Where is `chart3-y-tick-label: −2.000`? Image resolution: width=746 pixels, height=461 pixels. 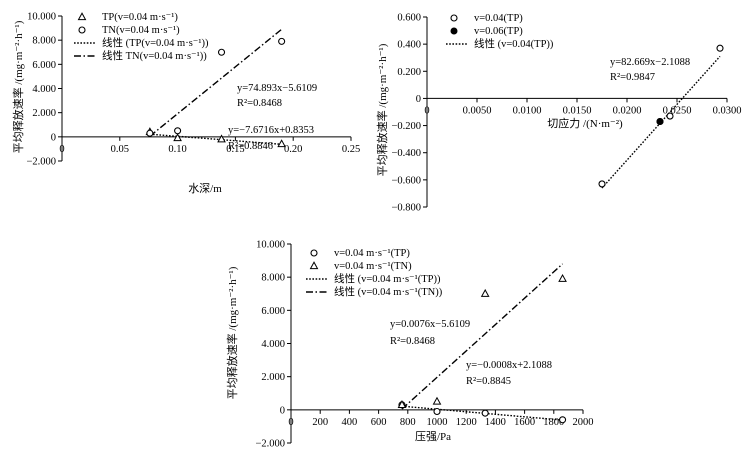 chart3-y-tick-label: −2.000 is located at coordinates (270, 444).